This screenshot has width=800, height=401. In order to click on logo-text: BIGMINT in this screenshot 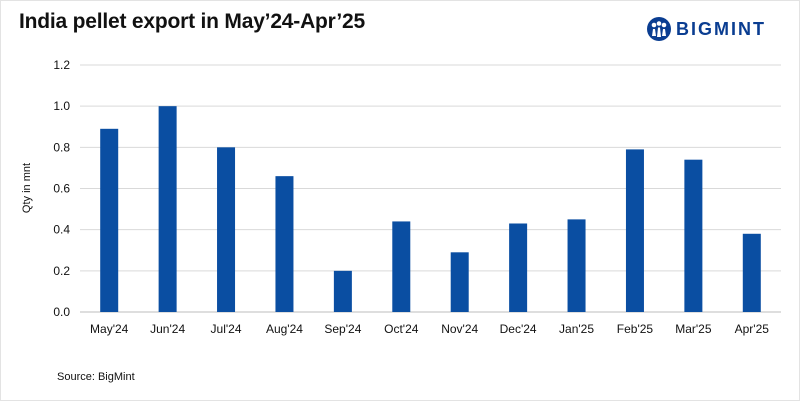, I will do `click(721, 28)`.